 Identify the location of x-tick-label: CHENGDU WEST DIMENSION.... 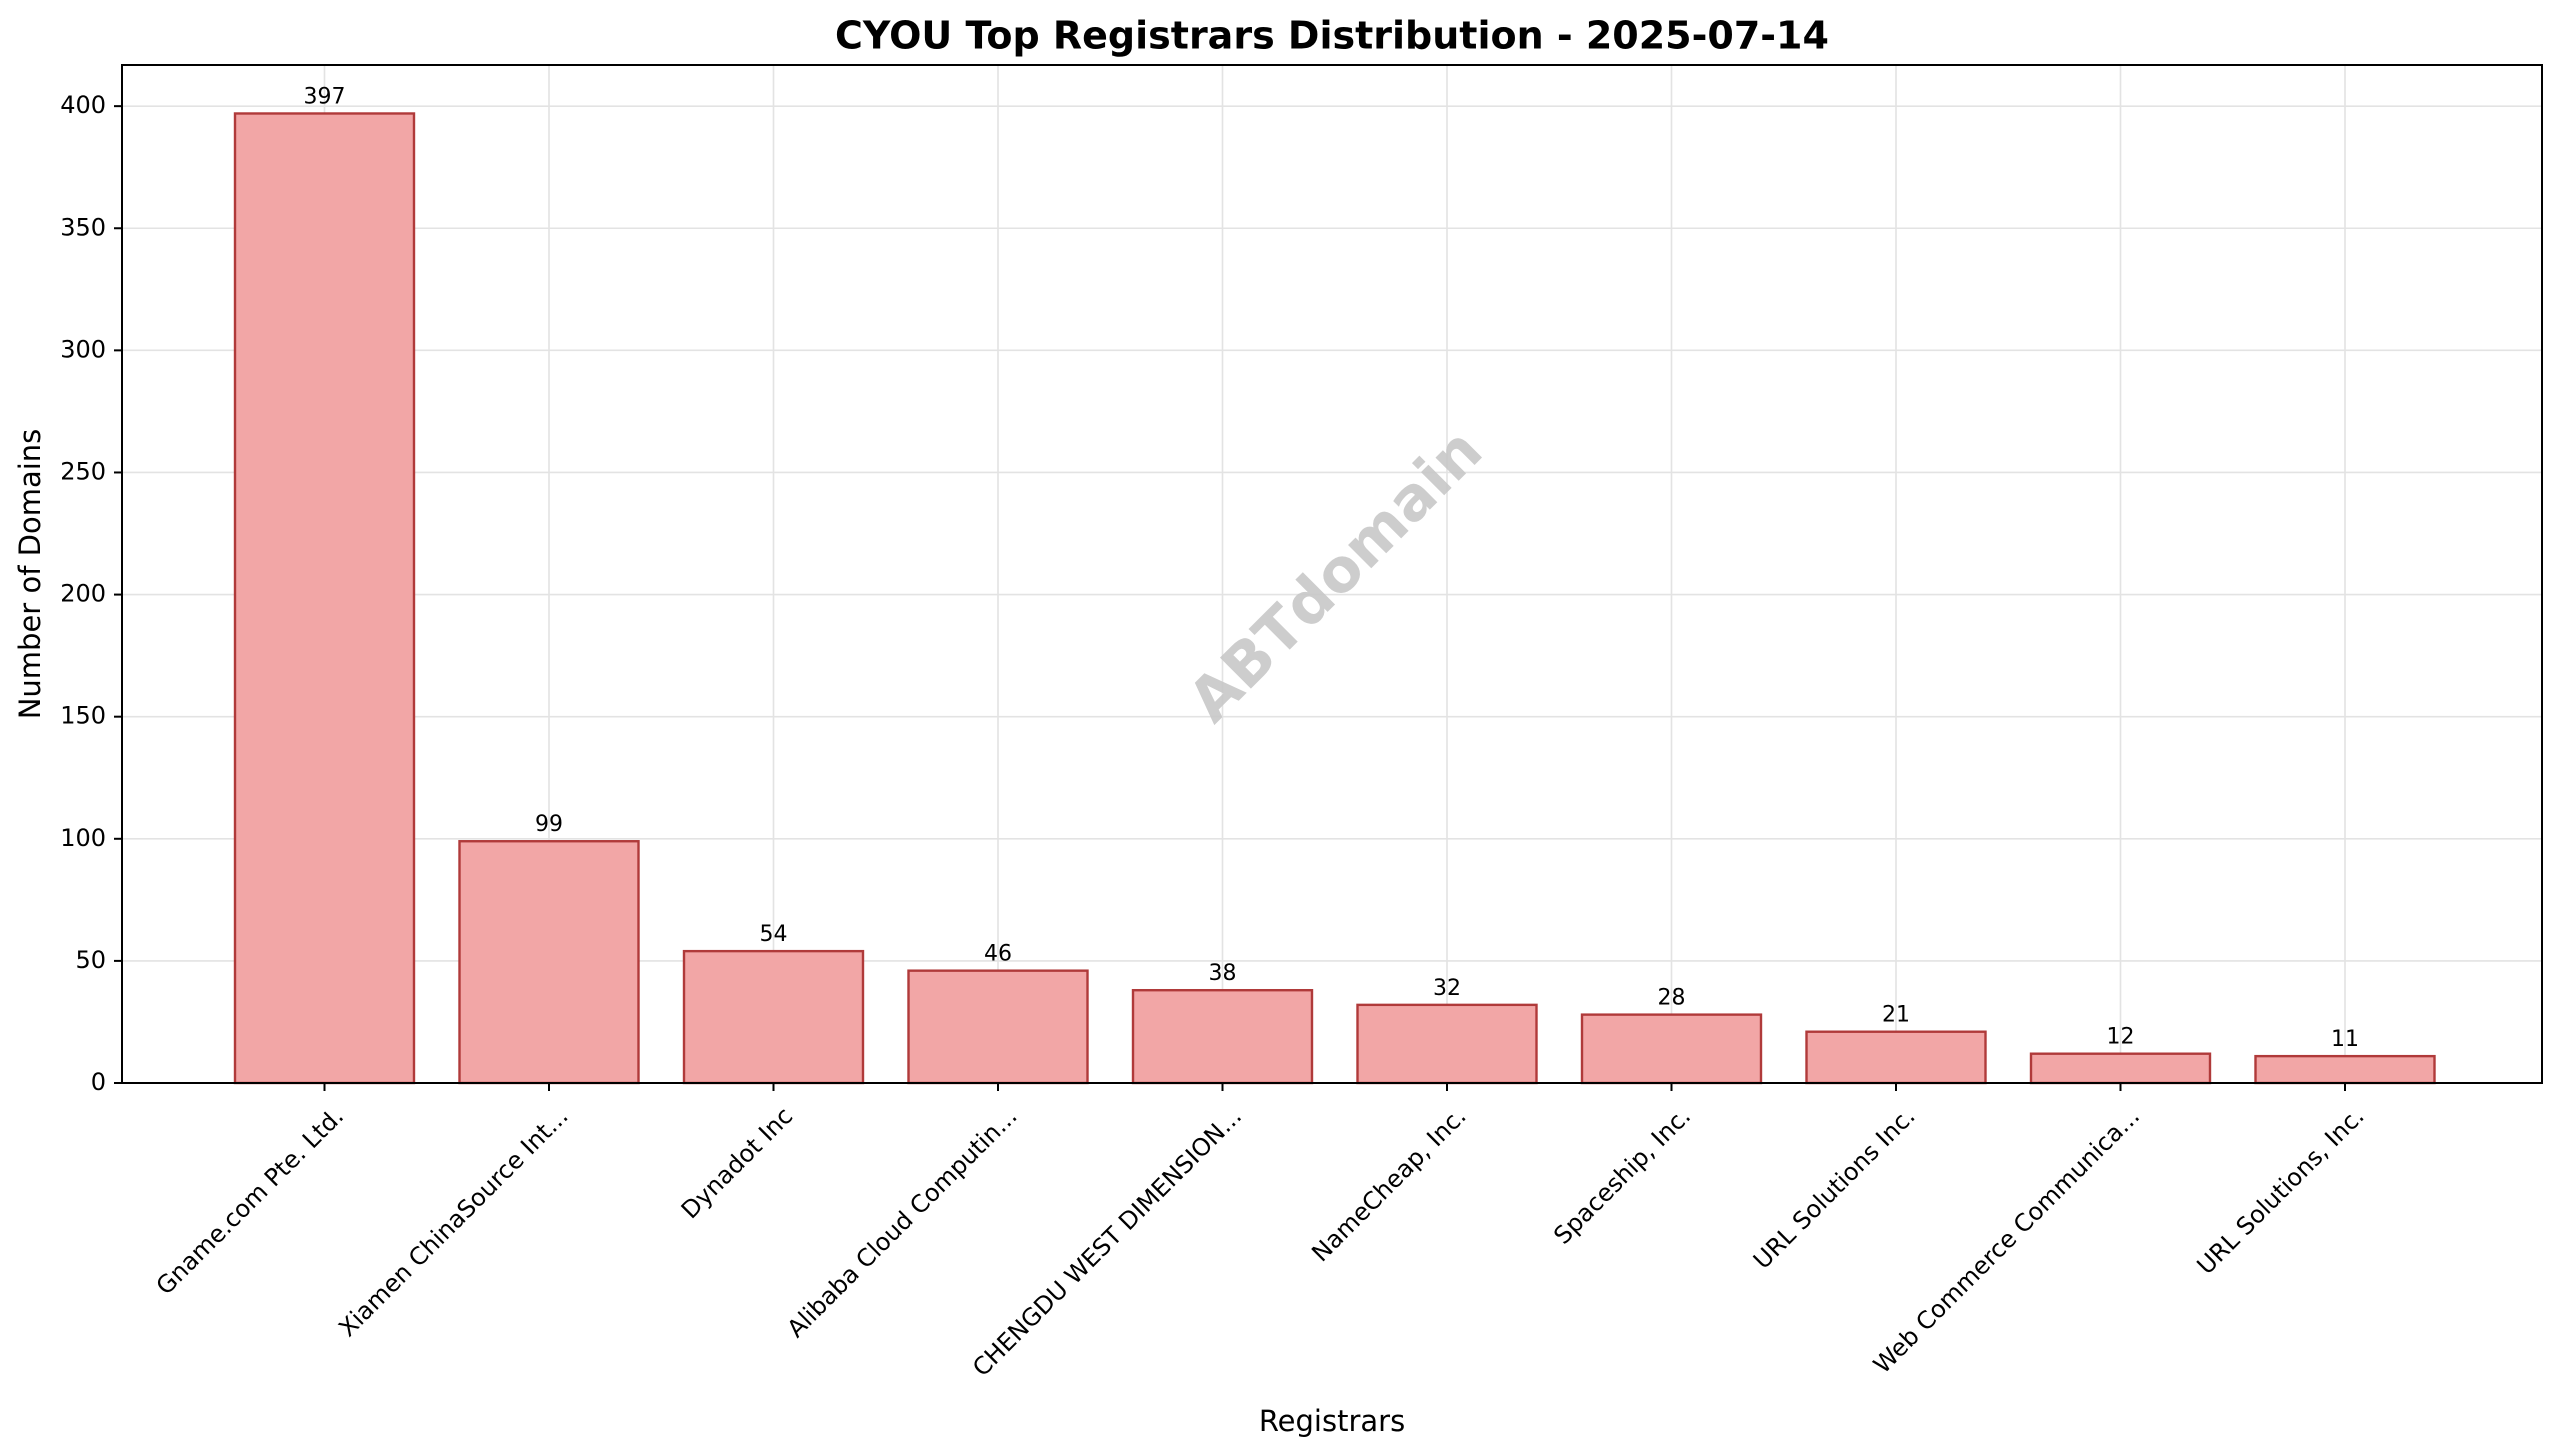
(1107, 1242).